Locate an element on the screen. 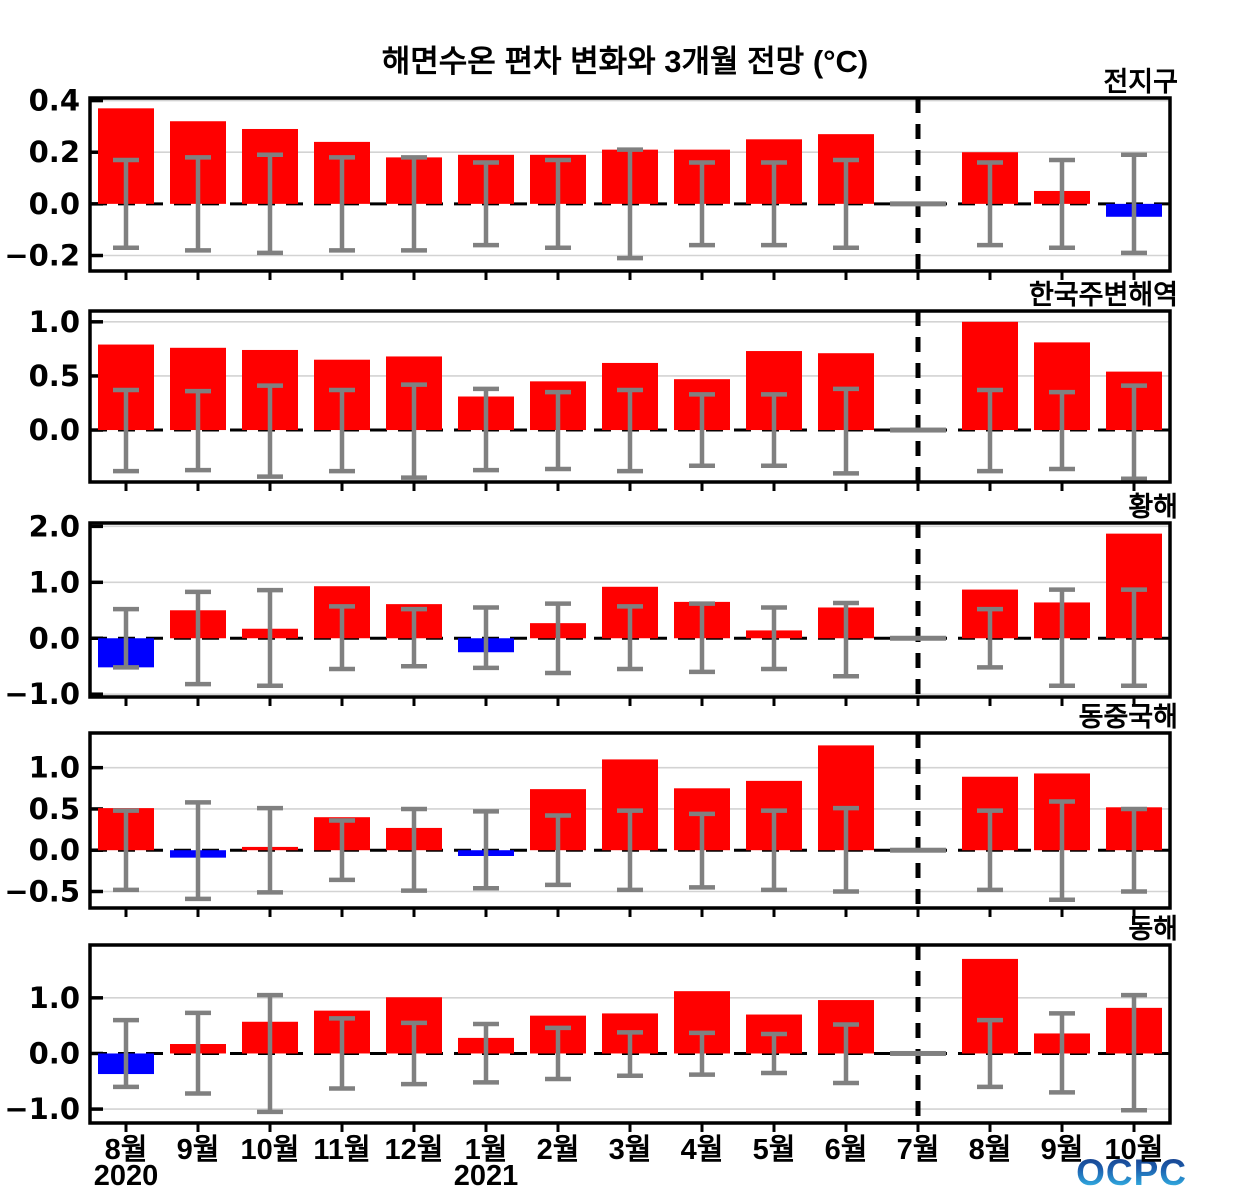 Image resolution: width=1250 pixels, height=1200 pixels. x-year-label: 2020 is located at coordinates (126, 1176).